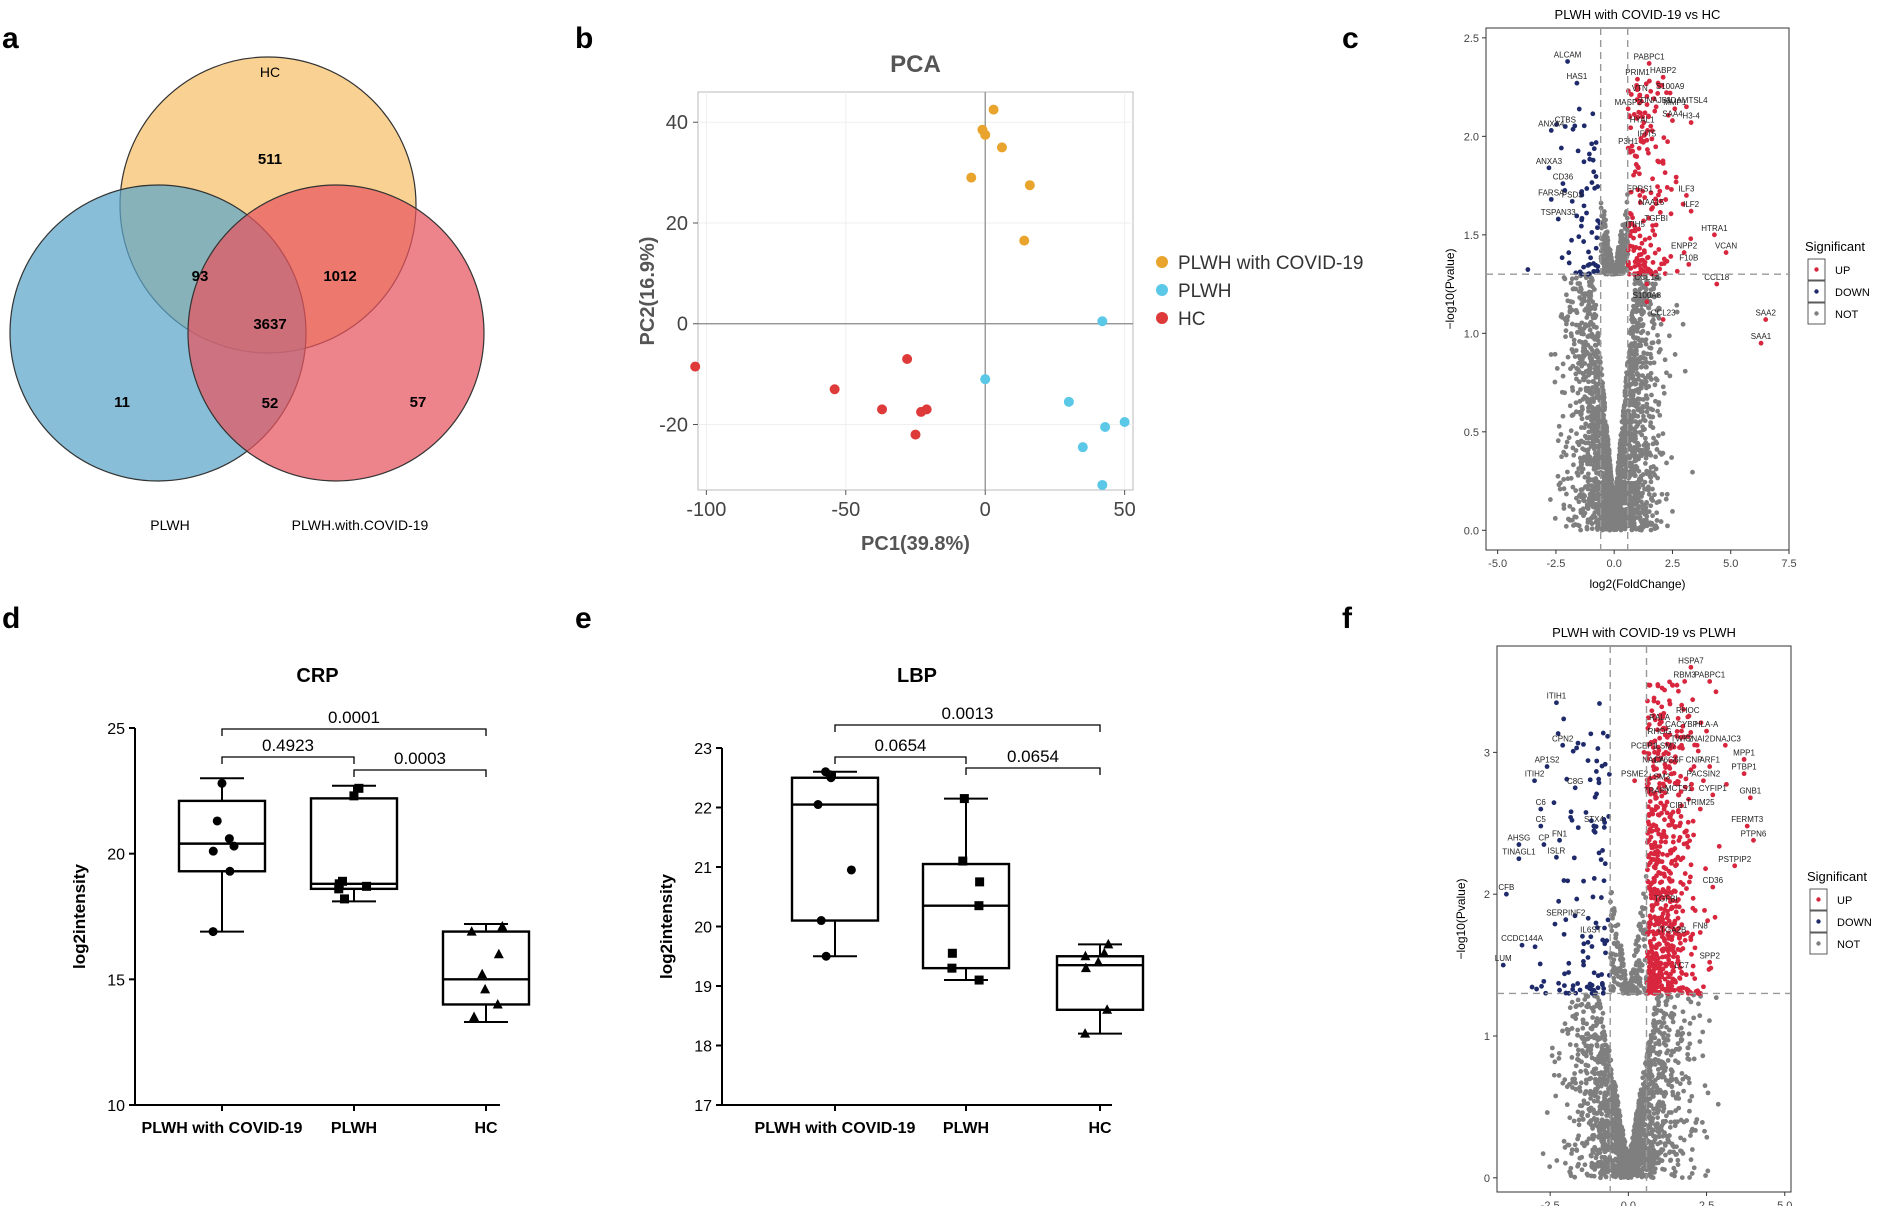  What do you see at coordinates (1270, 263) in the screenshot?
I see `legend-label: PLWH with COVID-19` at bounding box center [1270, 263].